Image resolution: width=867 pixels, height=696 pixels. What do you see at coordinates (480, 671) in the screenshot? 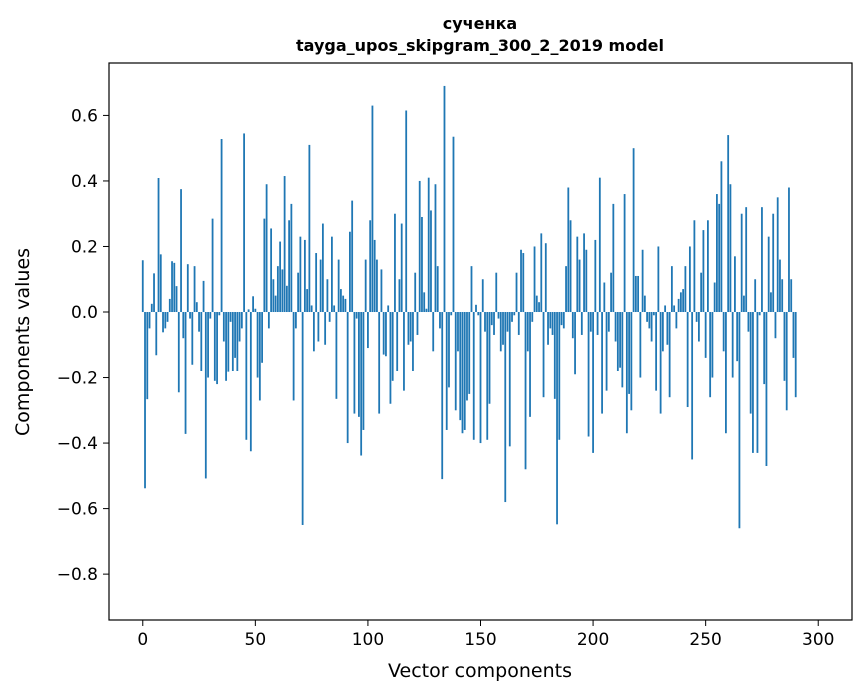
I see `x-axis-label: Vector components` at bounding box center [480, 671].